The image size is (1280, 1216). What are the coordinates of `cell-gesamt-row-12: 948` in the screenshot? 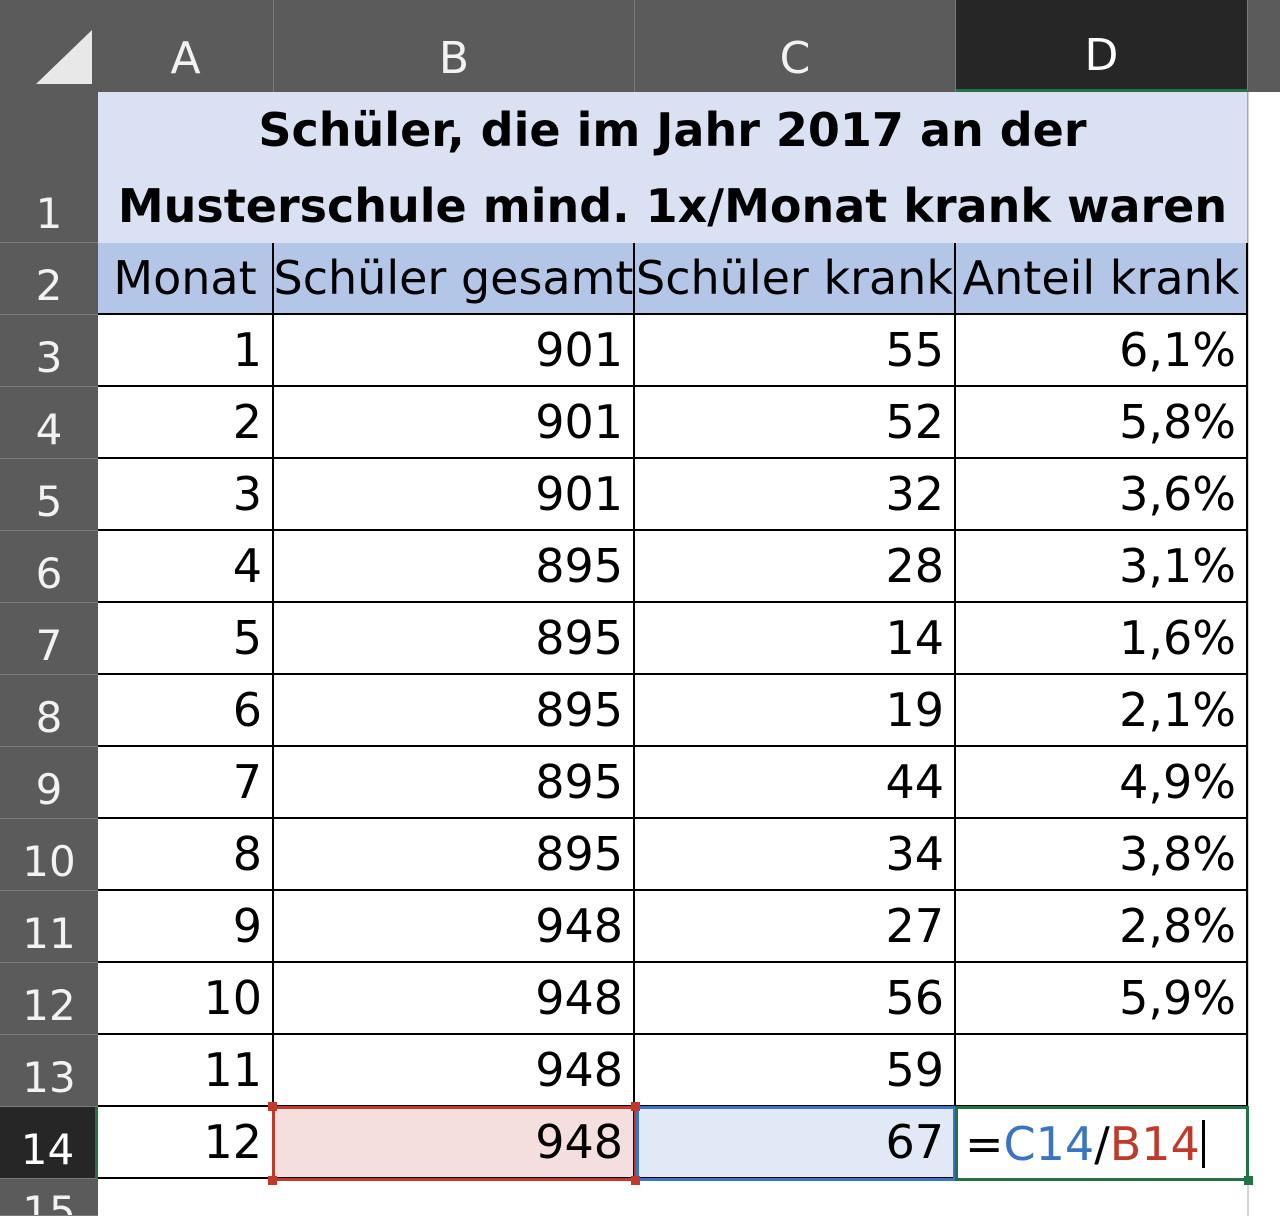 It's located at (454, 999).